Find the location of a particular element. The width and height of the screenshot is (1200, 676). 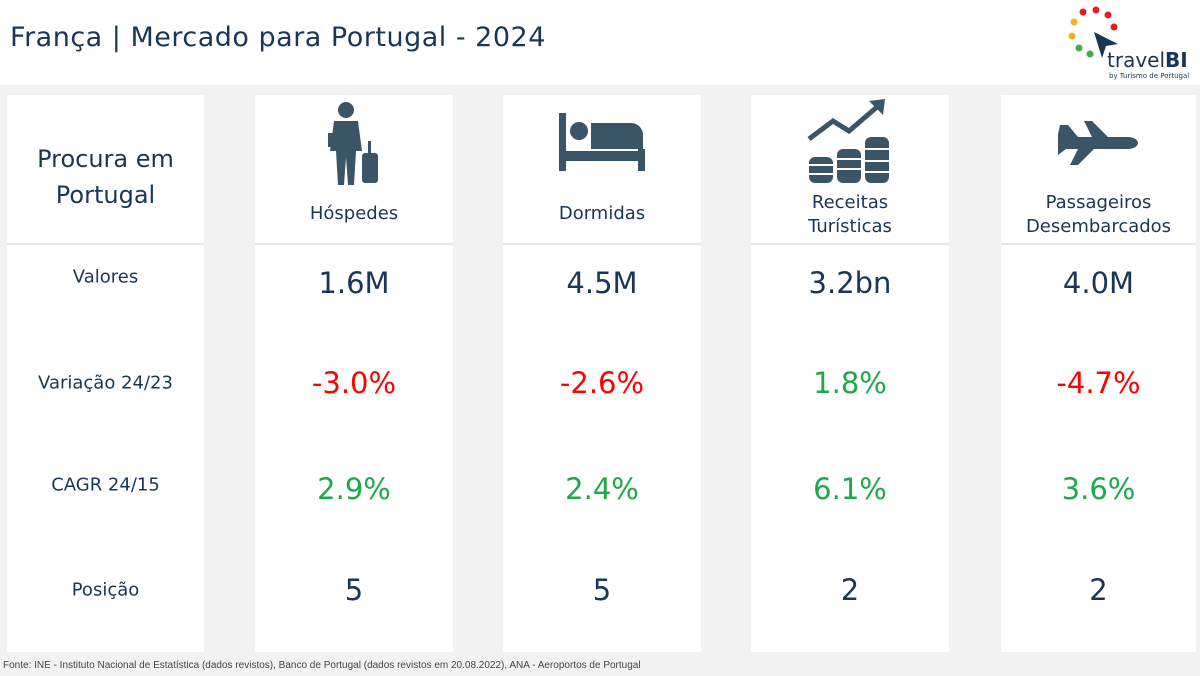

metric-header: Receitas Turísticas is located at coordinates (850, 170).